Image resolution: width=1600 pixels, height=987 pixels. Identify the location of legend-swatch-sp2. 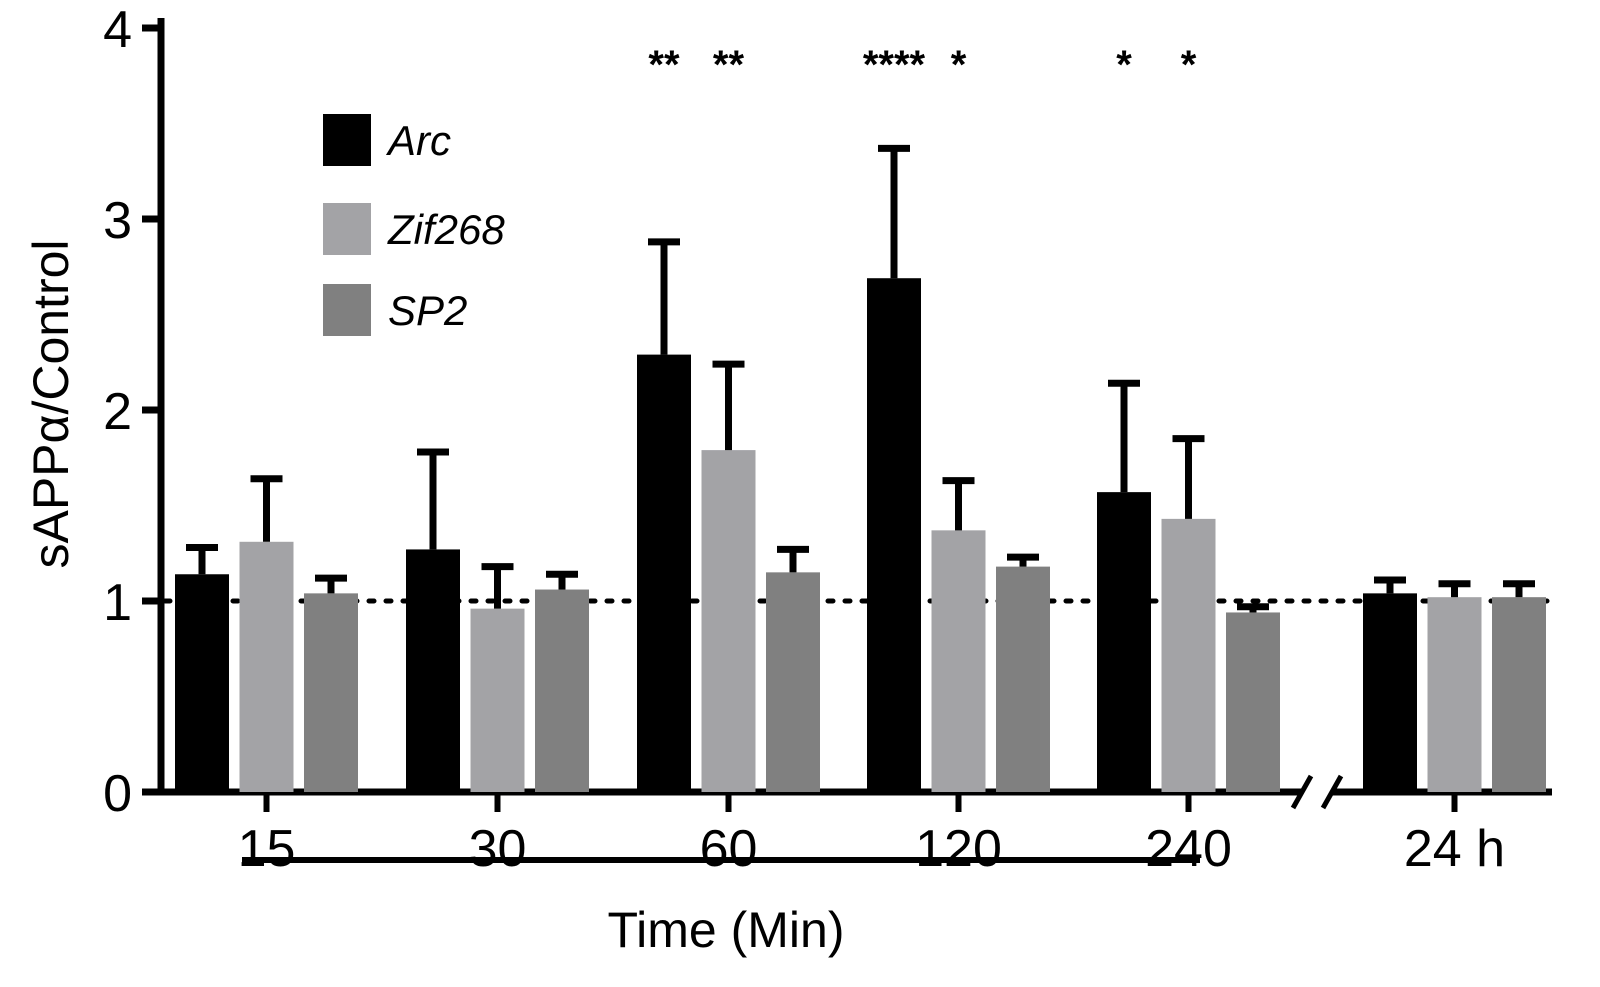
(347, 310).